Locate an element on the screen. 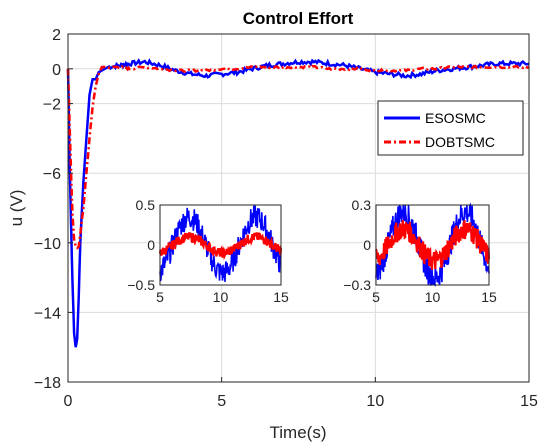 Image resolution: width=550 pixels, height=447 pixels. x-axis-label: Time(s) is located at coordinates (298, 432).